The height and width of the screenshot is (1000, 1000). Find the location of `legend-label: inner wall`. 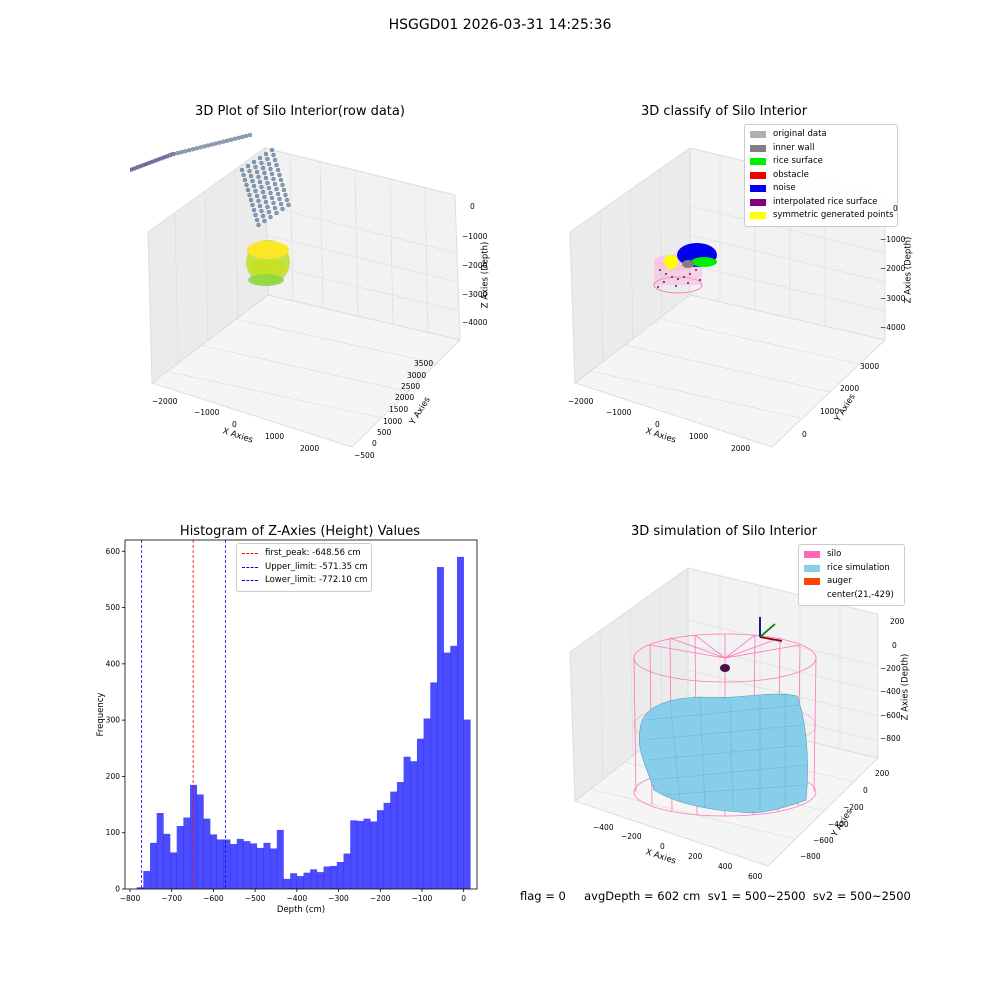

legend-label: inner wall is located at coordinates (794, 147).